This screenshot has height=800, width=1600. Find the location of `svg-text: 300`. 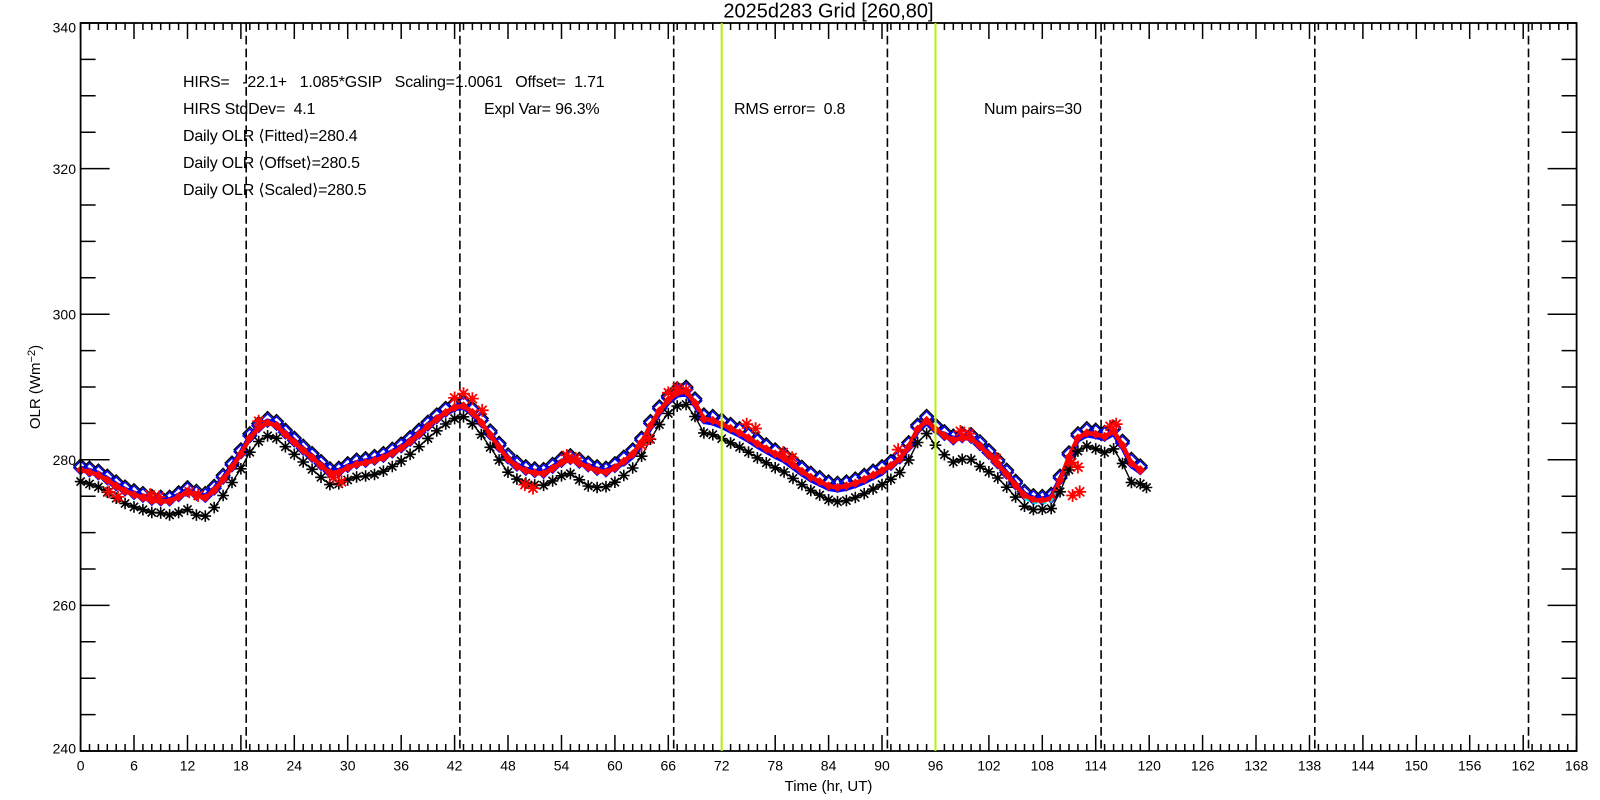

svg-text: 300 is located at coordinates (65, 314).